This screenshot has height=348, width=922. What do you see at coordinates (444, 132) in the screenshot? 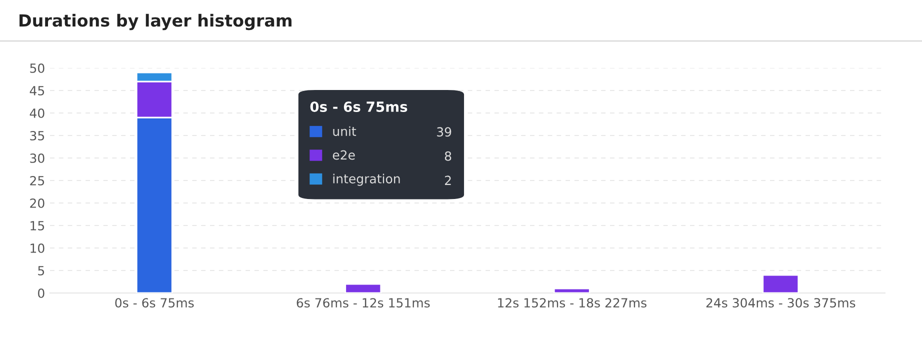
I see `annotation: 39` at bounding box center [444, 132].